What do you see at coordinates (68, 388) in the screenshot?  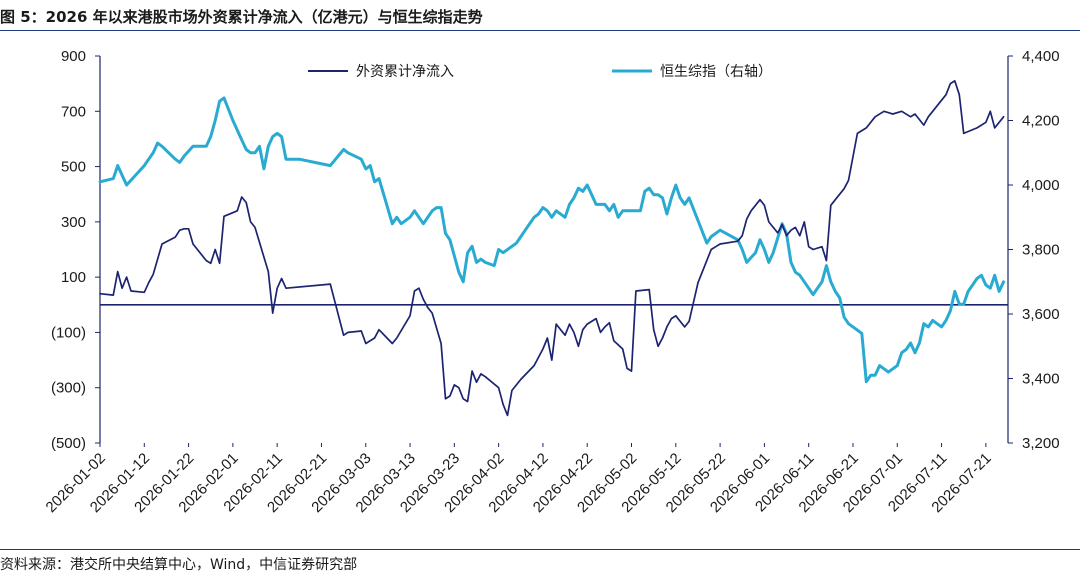 I see `left-tick-label: (300)` at bounding box center [68, 388].